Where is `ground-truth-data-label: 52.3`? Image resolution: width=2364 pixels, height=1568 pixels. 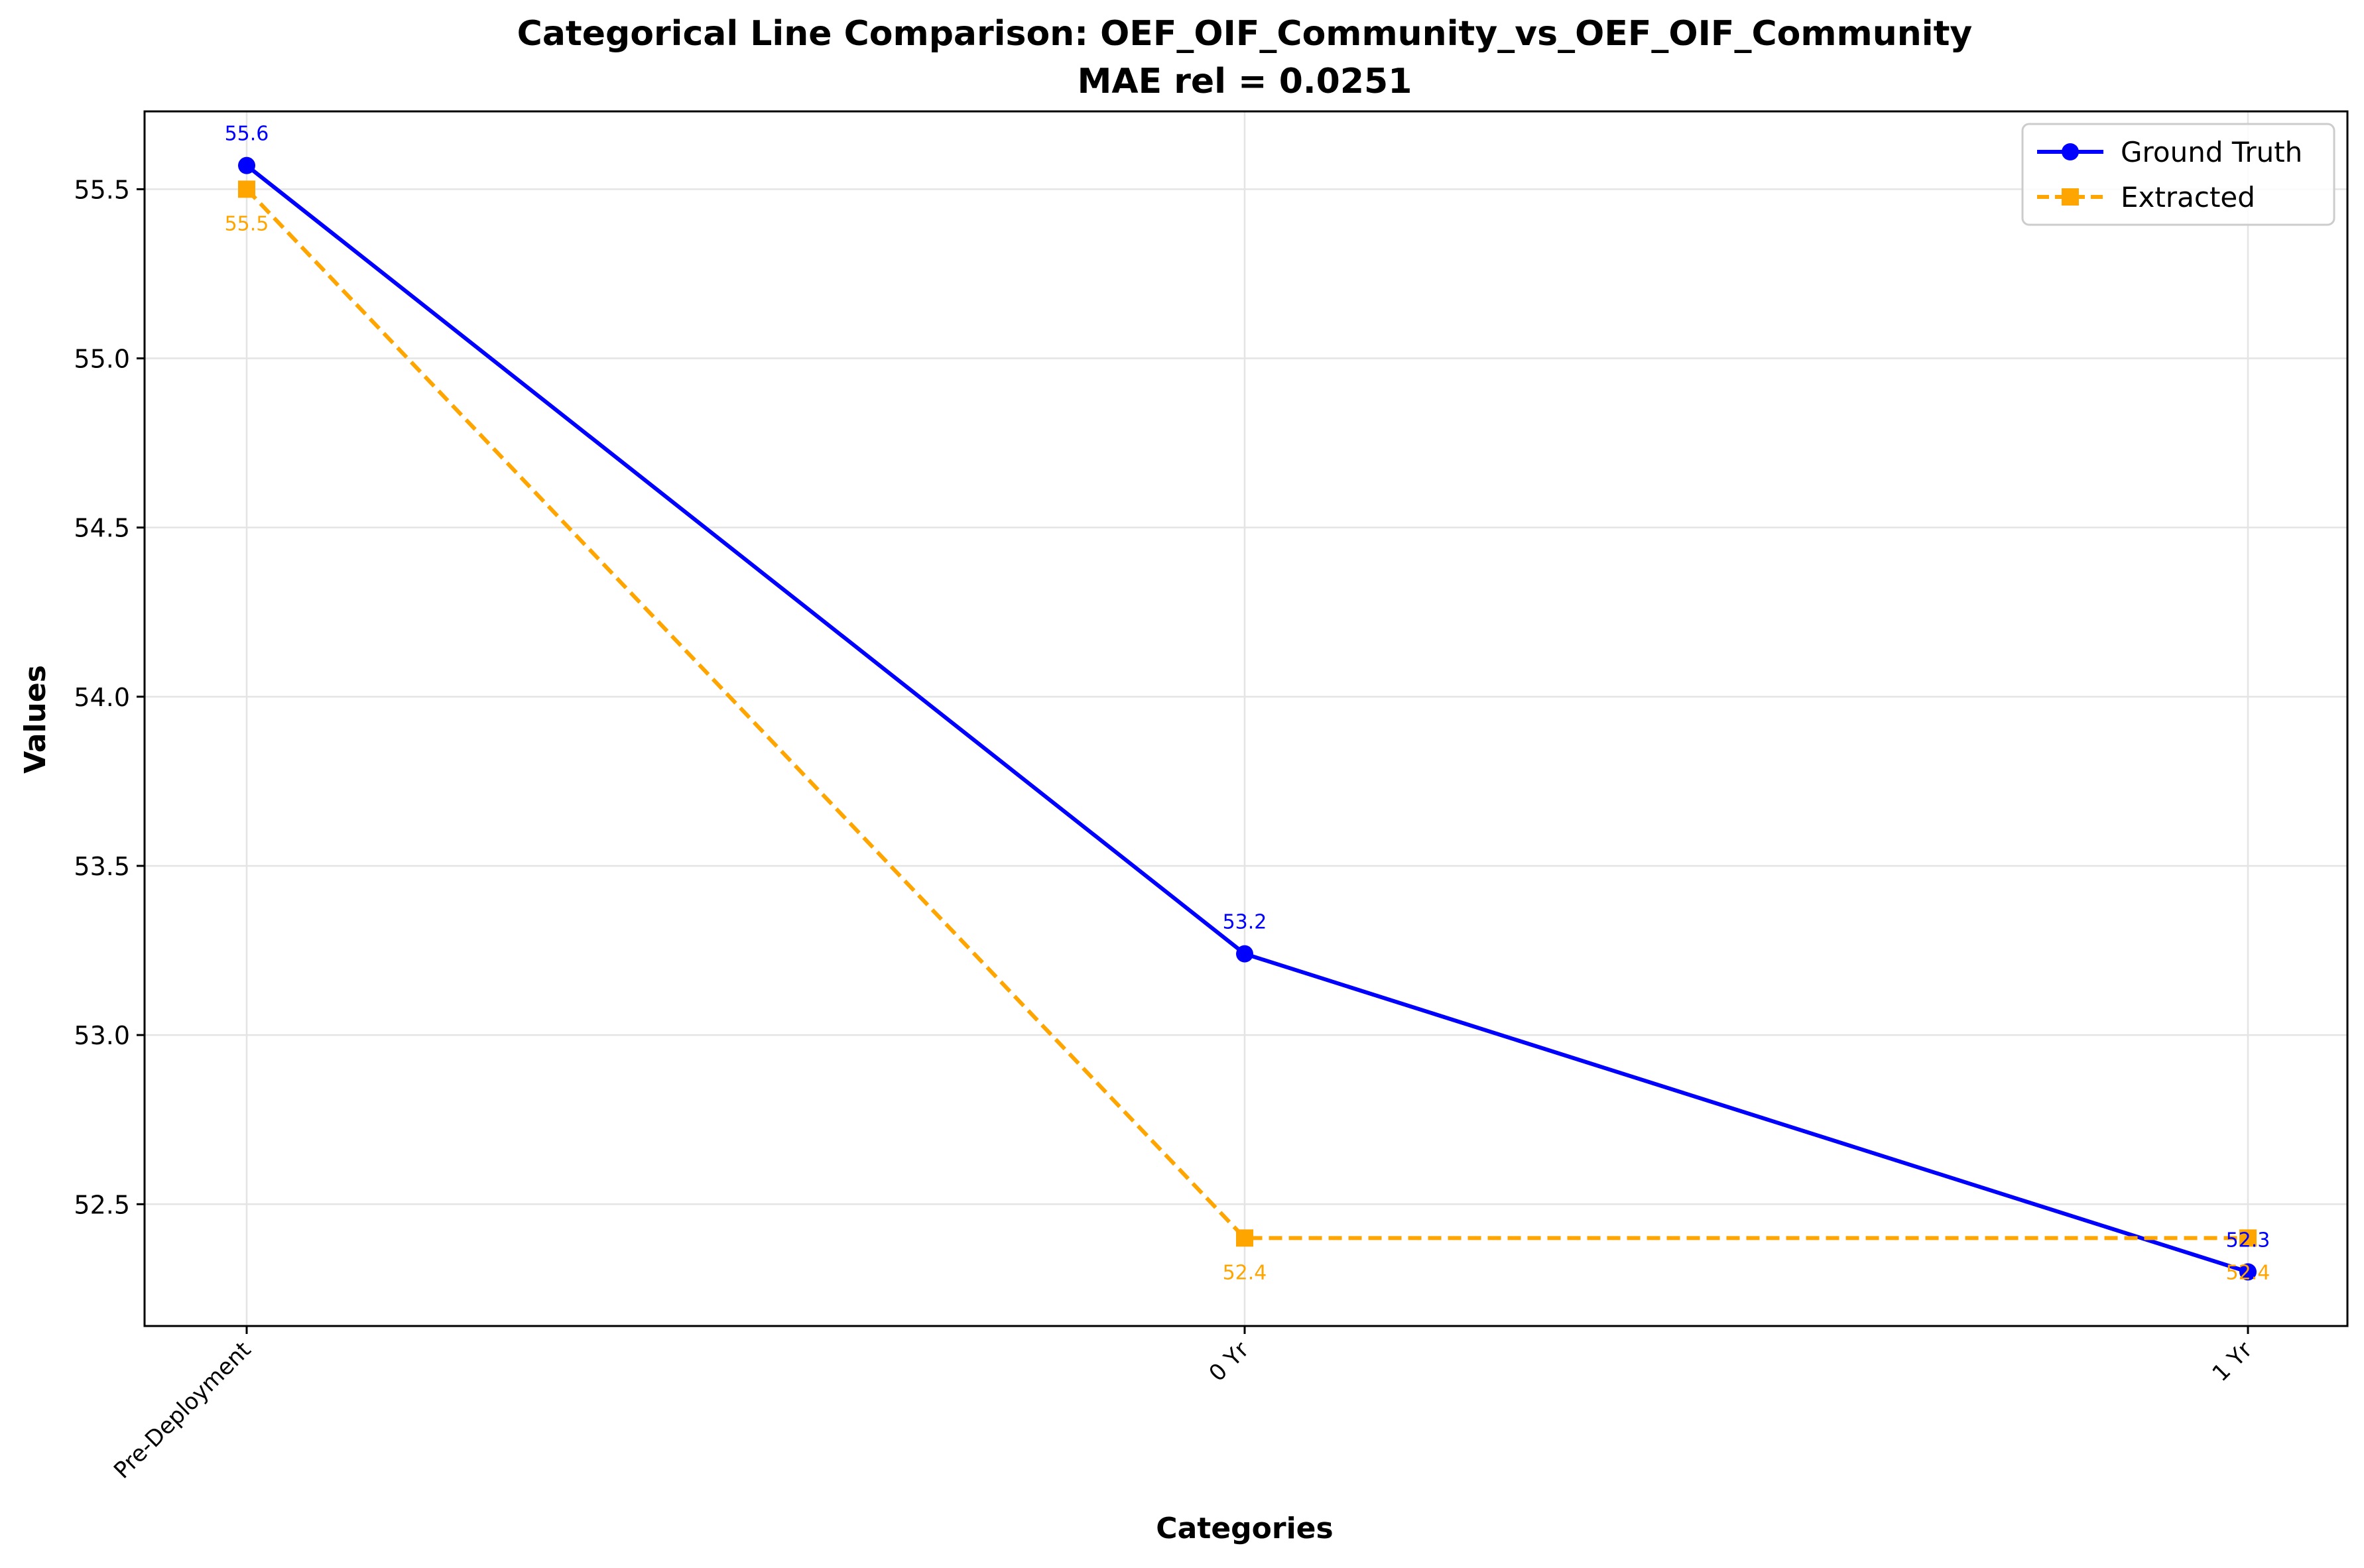 ground-truth-data-label: 52.3 is located at coordinates (2248, 1240).